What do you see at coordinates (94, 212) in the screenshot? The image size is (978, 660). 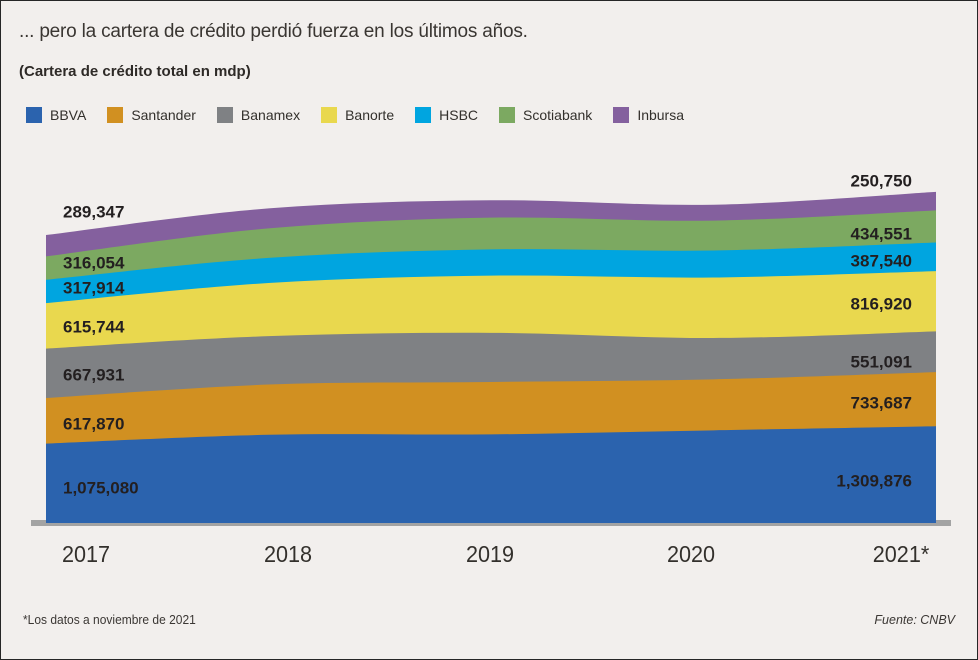 I see `value-label-2017-inbursa: 289,347` at bounding box center [94, 212].